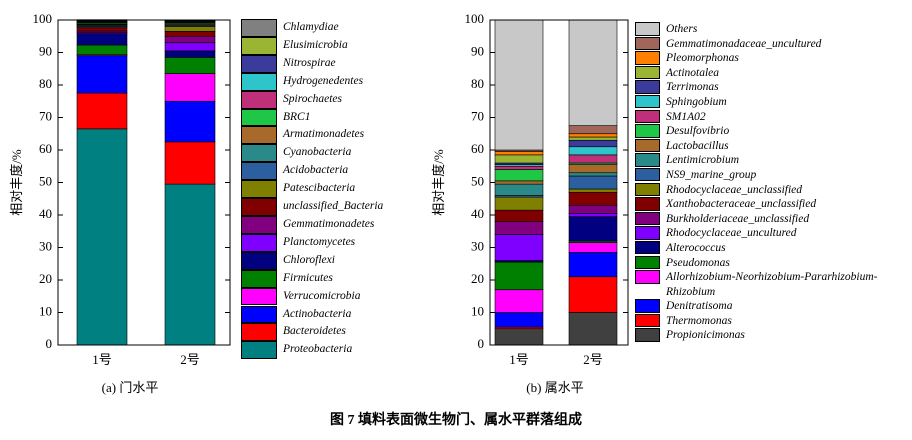 This screenshot has width=912, height=440. What do you see at coordinates (477, 310) in the screenshot?
I see `y-tick-label: 10` at bounding box center [477, 310].